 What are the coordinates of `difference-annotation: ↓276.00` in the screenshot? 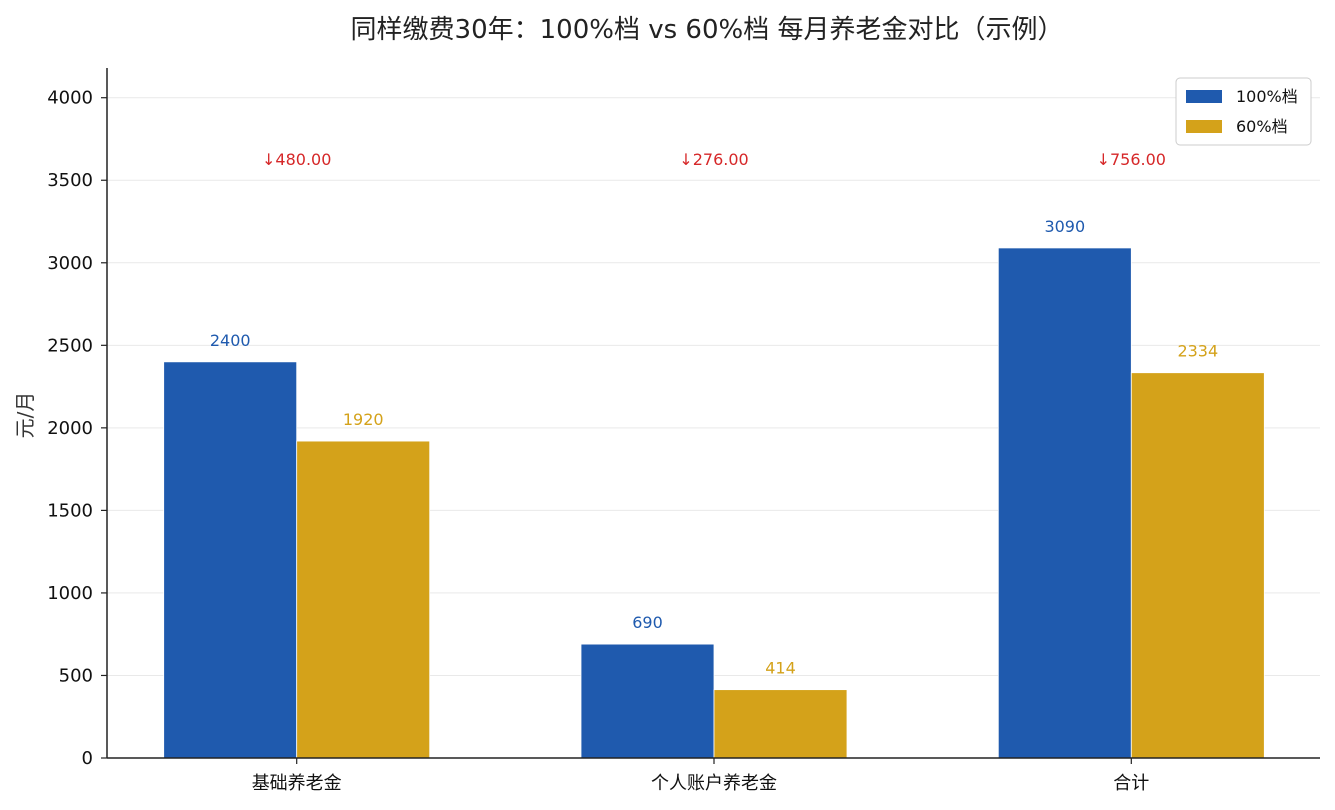 It's located at (713, 159).